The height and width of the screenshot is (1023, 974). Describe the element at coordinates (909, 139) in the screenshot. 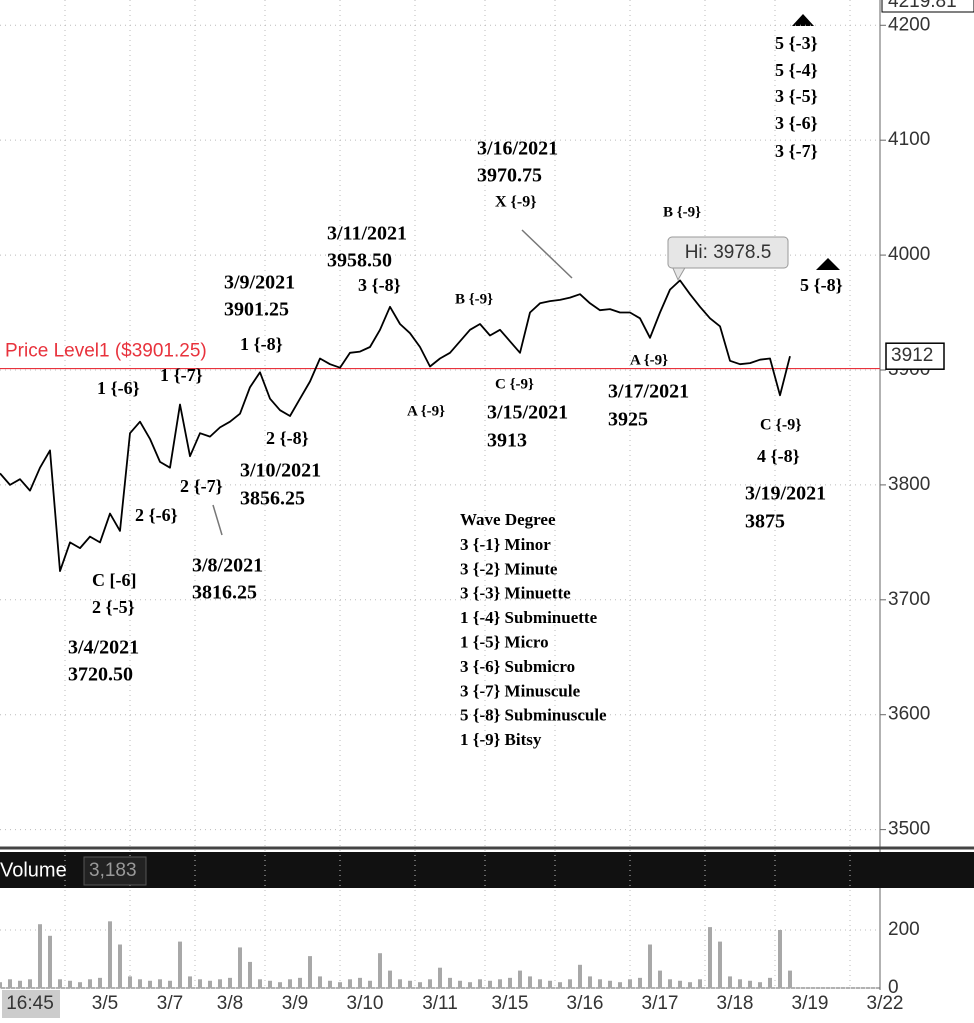

I see `y-tick-label: 4100` at that location.